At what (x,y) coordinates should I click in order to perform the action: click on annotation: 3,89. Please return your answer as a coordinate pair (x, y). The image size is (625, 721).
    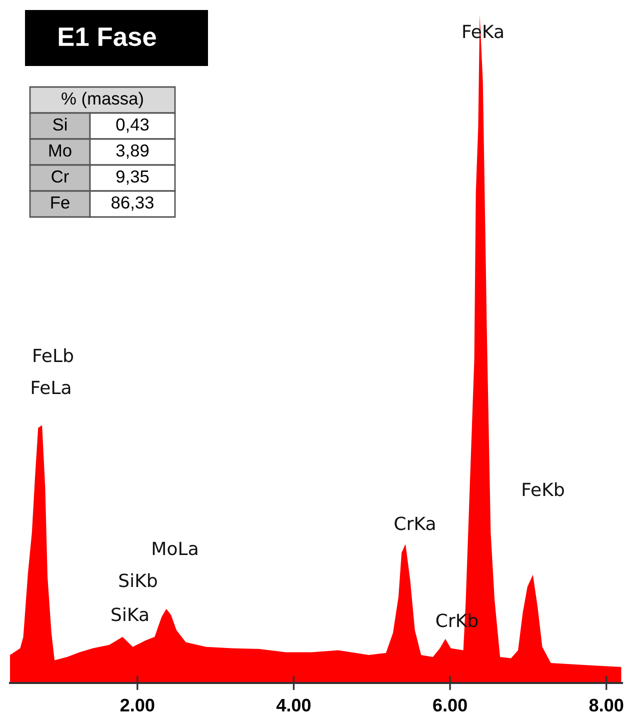
    Looking at the image, I should click on (132, 151).